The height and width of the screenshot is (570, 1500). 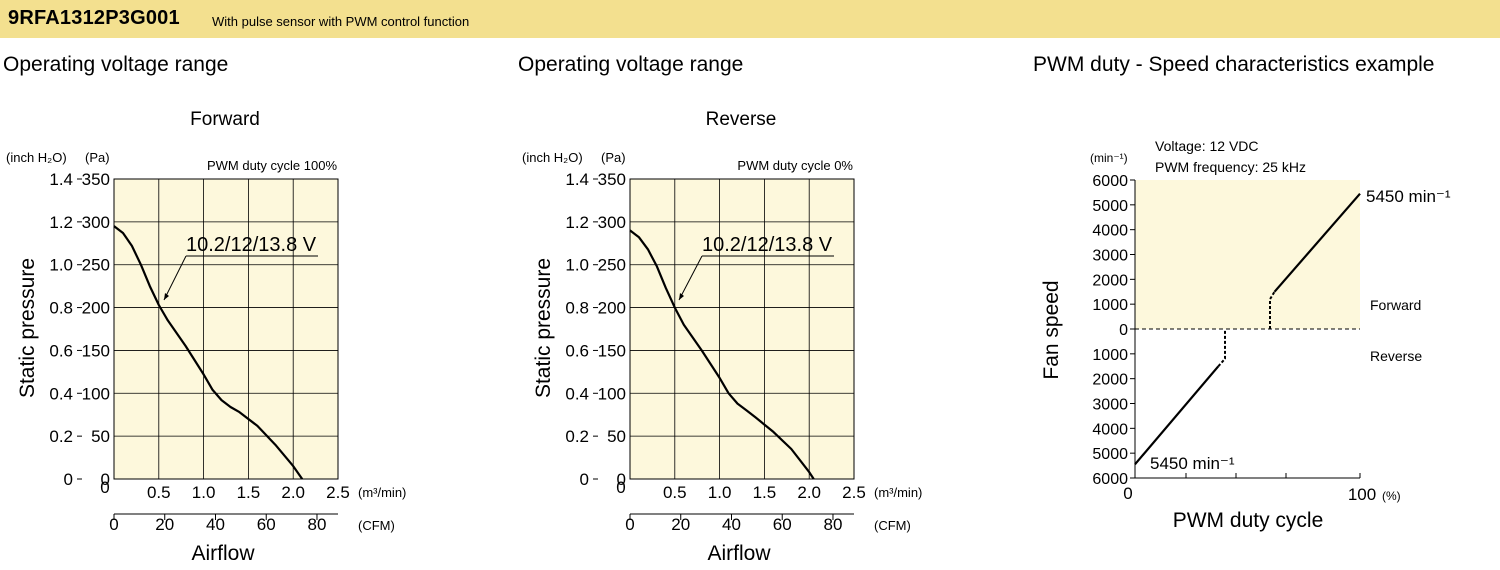 I want to click on y-tick-label-reverse: 4000, so click(x=1110, y=429).